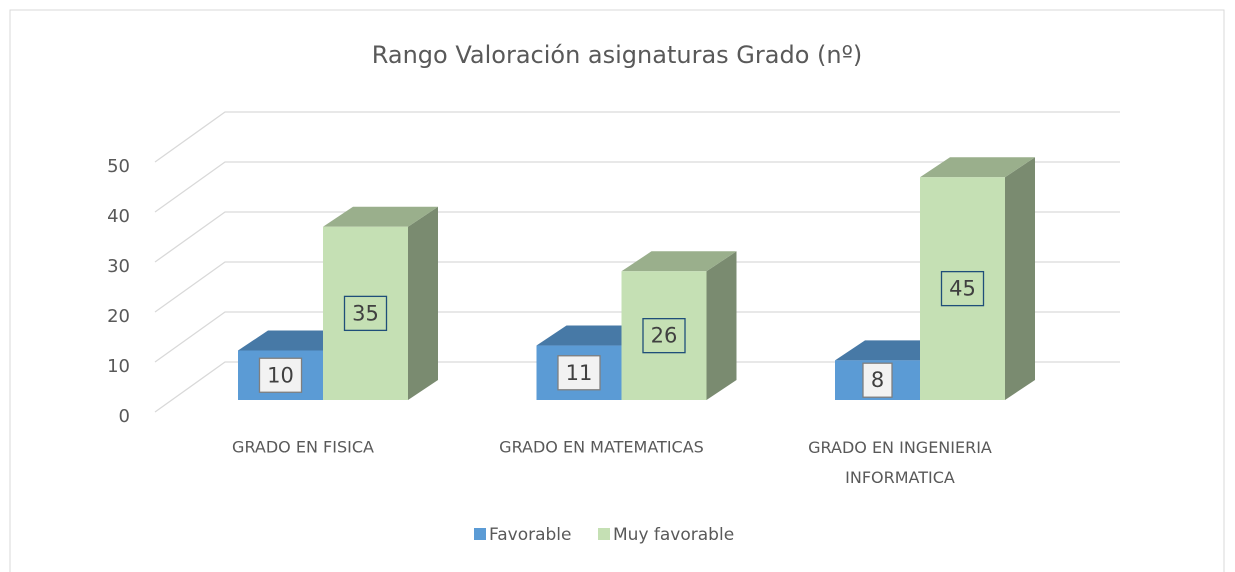  What do you see at coordinates (900, 462) in the screenshot?
I see `x-tick-label: GRADO EN INGENIERIA INFORMATICA` at bounding box center [900, 462].